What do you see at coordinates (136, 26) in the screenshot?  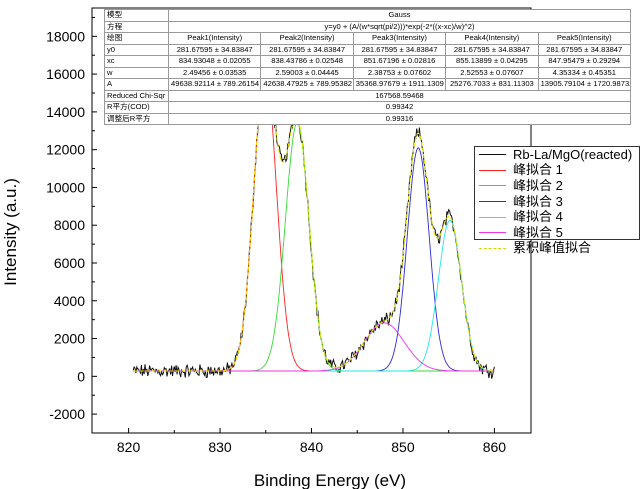 I see `table-cell: 方程` at bounding box center [136, 26].